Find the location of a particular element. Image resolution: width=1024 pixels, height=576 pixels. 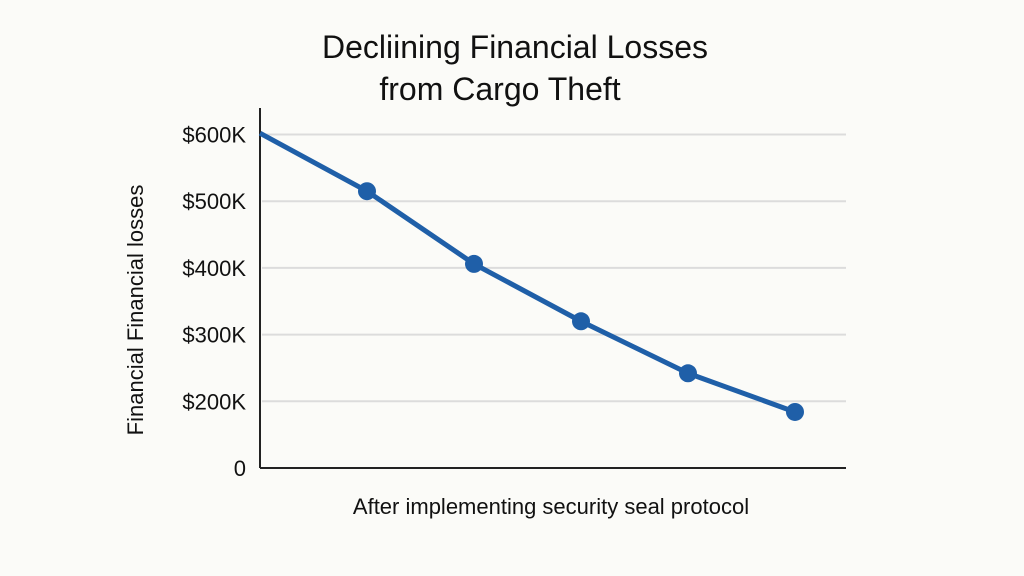

y-tick-label: $600K is located at coordinates (214, 135).